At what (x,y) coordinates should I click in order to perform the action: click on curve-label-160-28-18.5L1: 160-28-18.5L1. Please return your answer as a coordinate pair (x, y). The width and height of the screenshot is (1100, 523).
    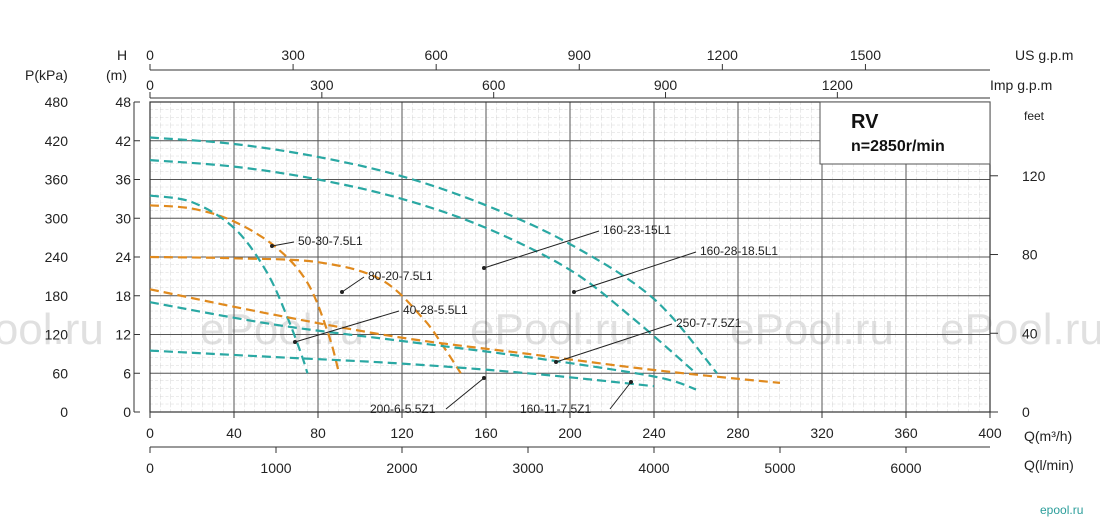
    Looking at the image, I should click on (739, 251).